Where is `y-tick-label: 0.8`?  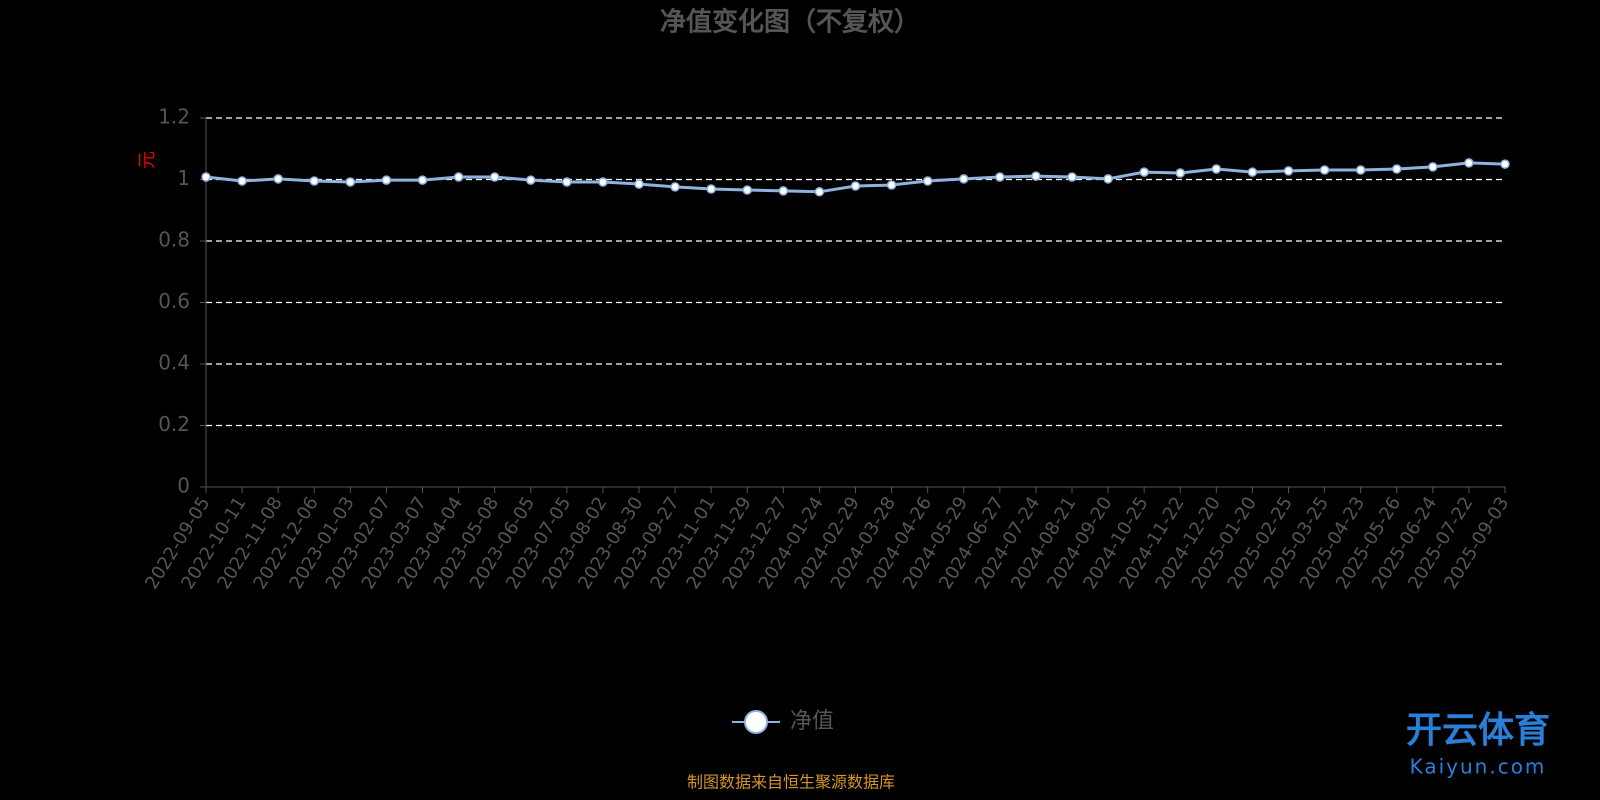
y-tick-label: 0.8 is located at coordinates (174, 240).